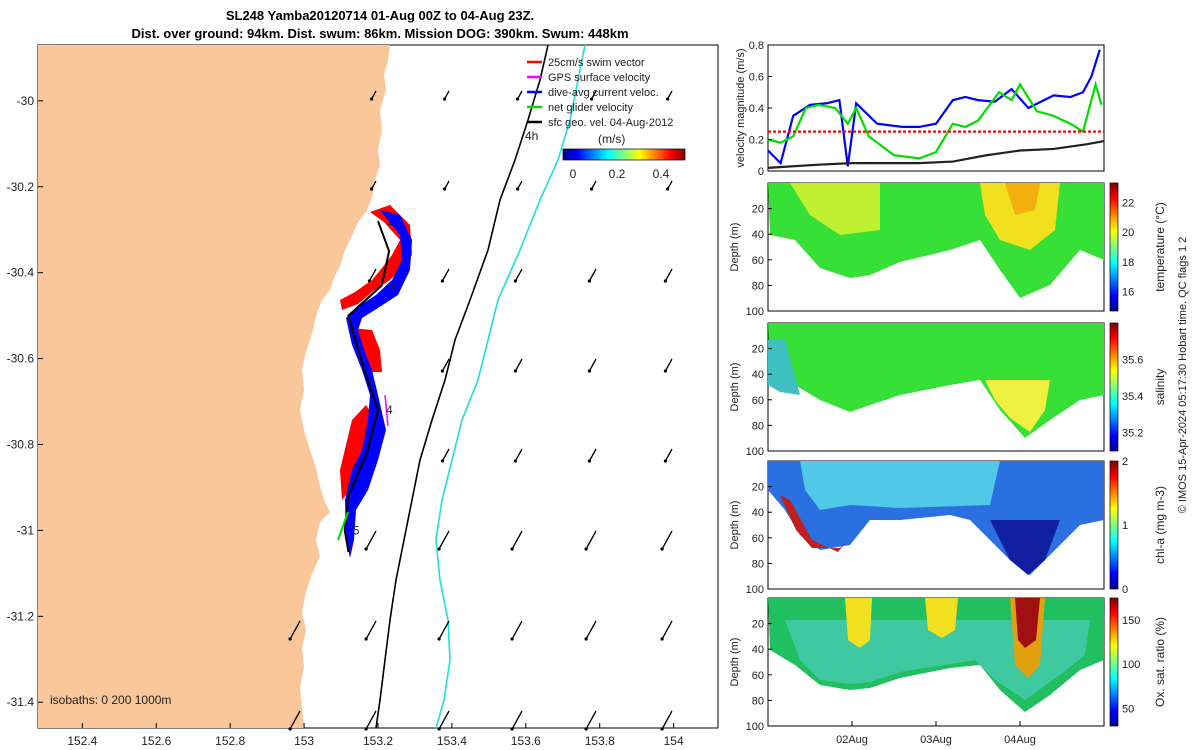  What do you see at coordinates (756, 78) in the screenshot?
I see `velocity-ytick-label: 0.6` at bounding box center [756, 78].